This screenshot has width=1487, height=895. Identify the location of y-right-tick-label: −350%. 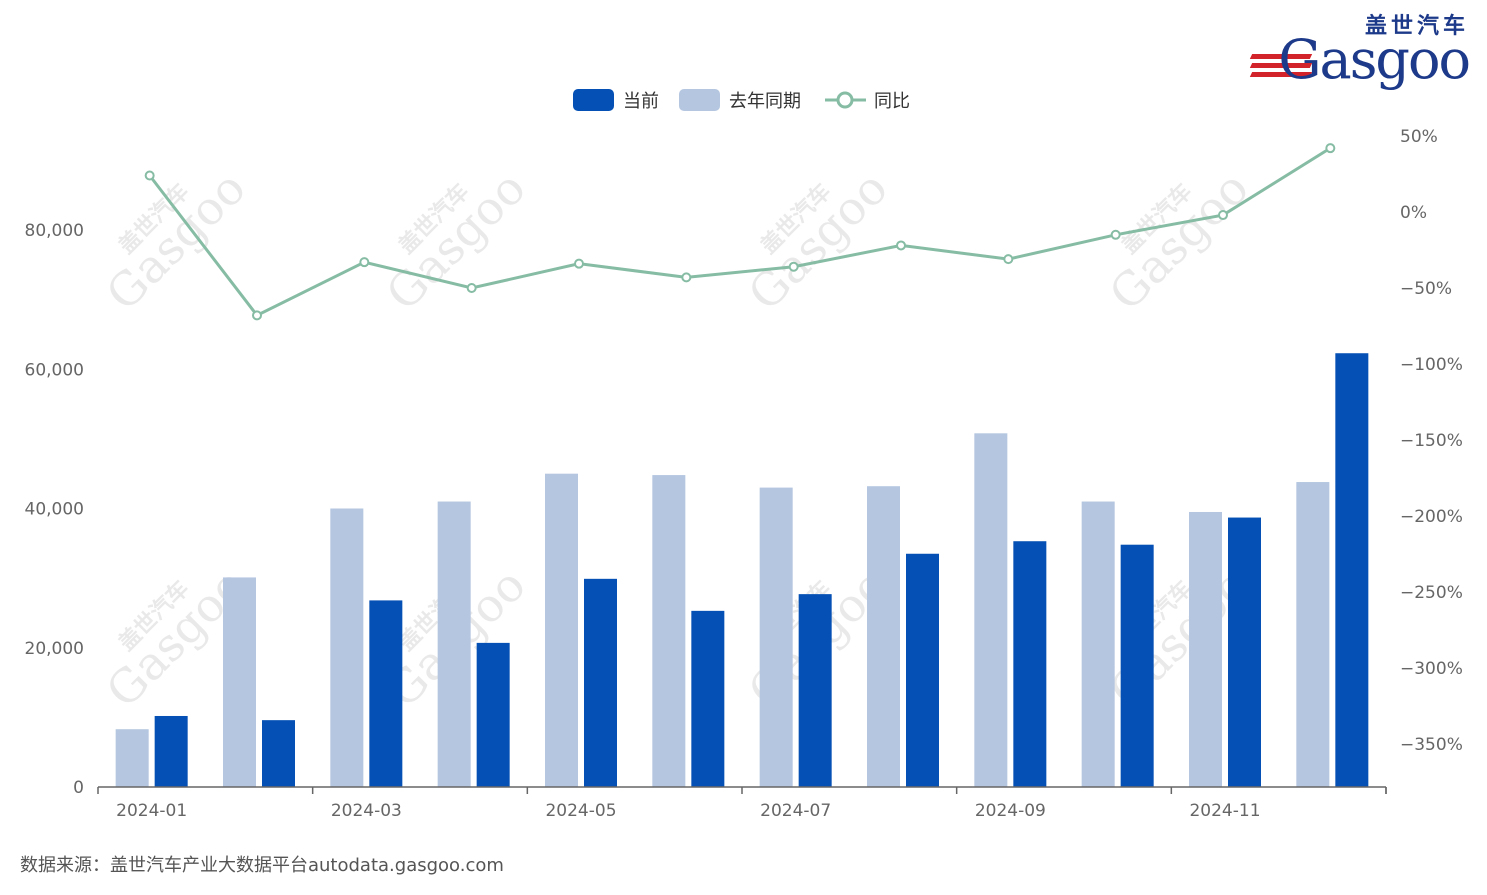
(1431, 745).